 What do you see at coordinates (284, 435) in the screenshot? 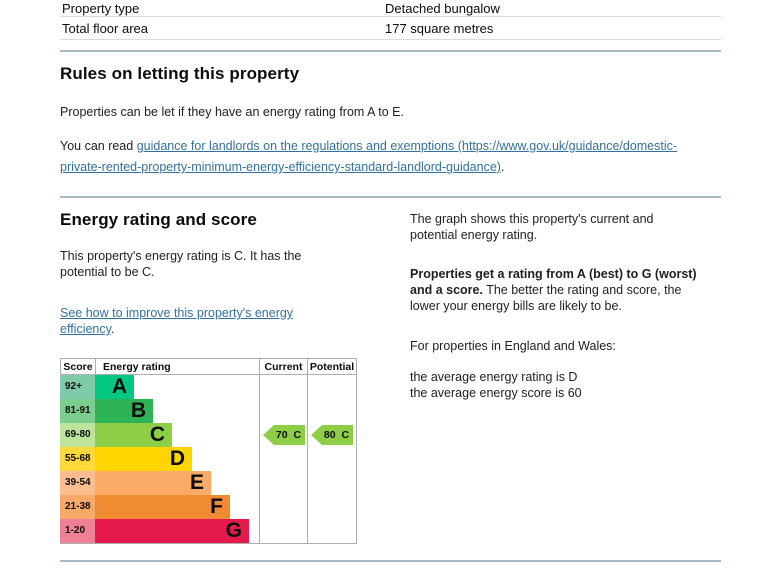
I see `current-arrow: 70 C` at bounding box center [284, 435].